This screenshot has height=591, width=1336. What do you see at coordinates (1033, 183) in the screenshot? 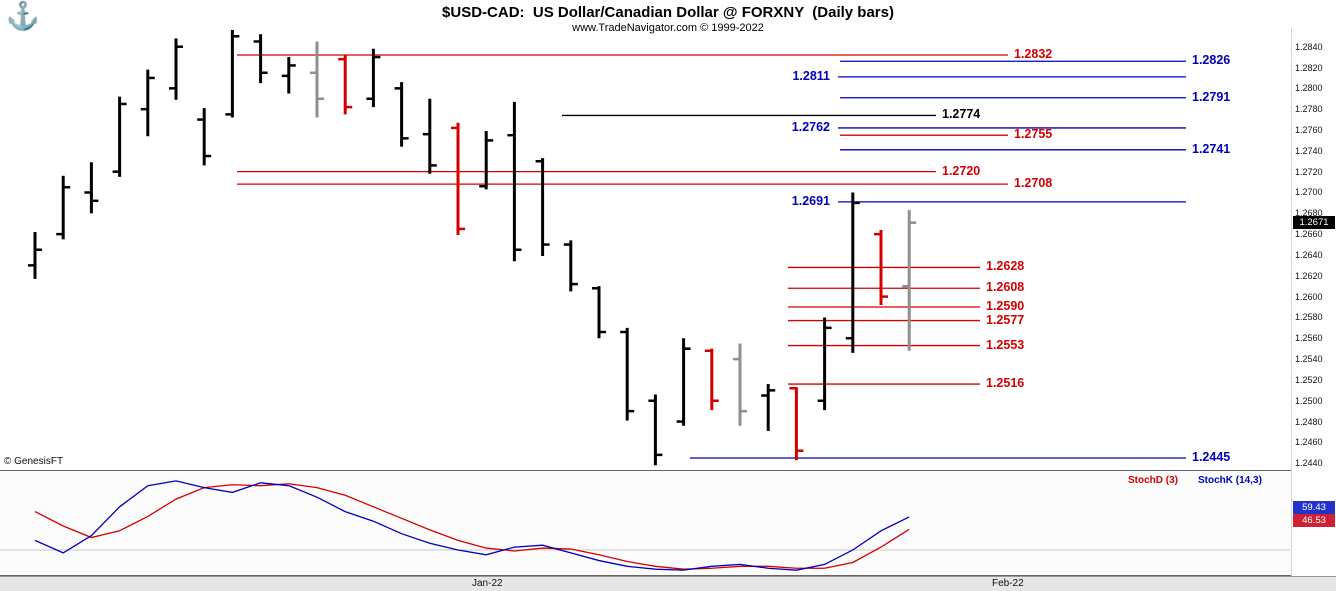
I see `level-label-1.2708: 1.2708` at bounding box center [1033, 183].